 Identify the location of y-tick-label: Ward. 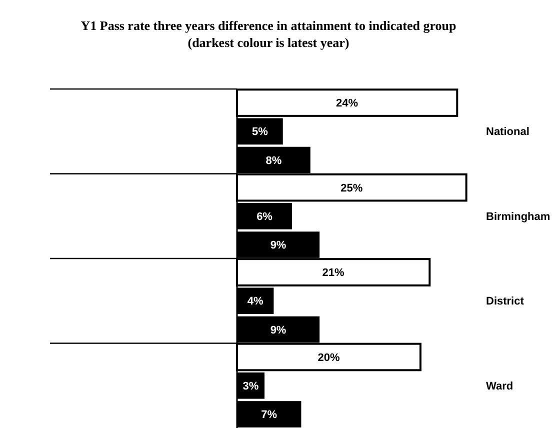
(500, 386).